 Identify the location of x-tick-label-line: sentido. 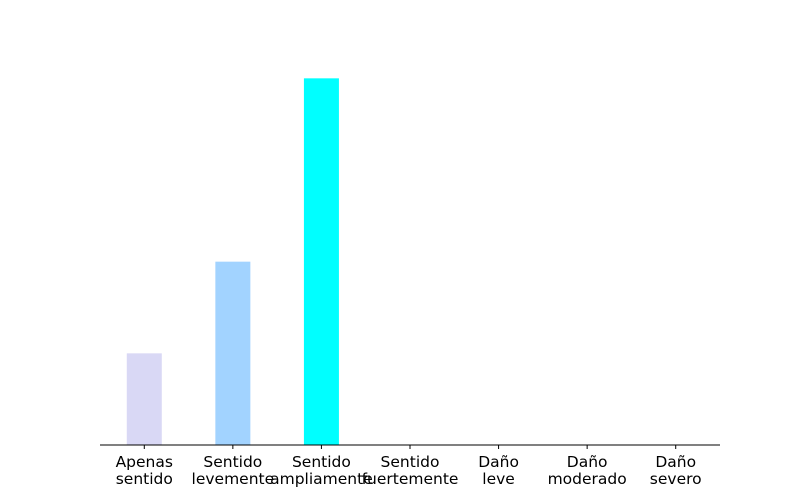
(144, 479).